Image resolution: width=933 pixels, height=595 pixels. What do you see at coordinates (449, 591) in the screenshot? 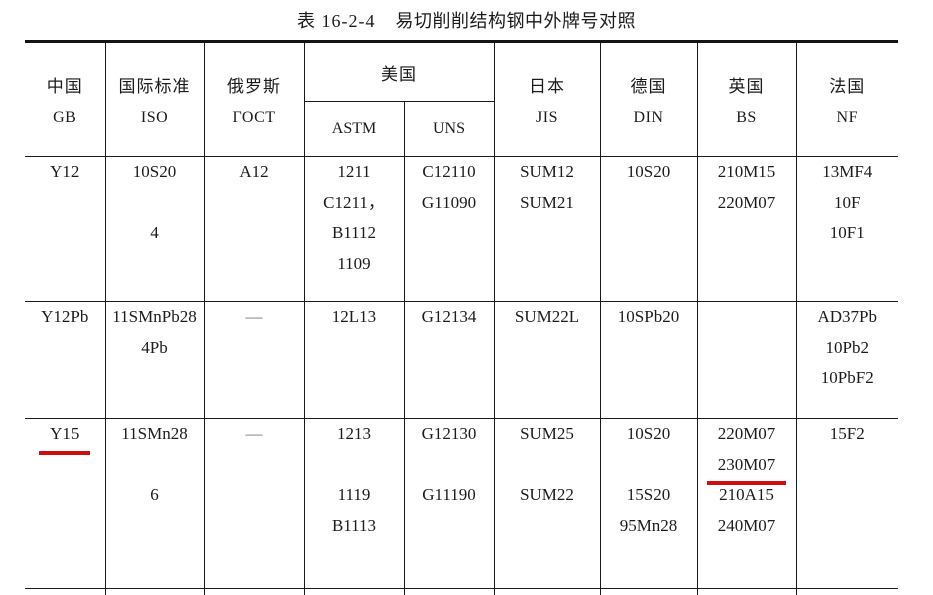
I see `cell-next-partial-uns` at bounding box center [449, 591].